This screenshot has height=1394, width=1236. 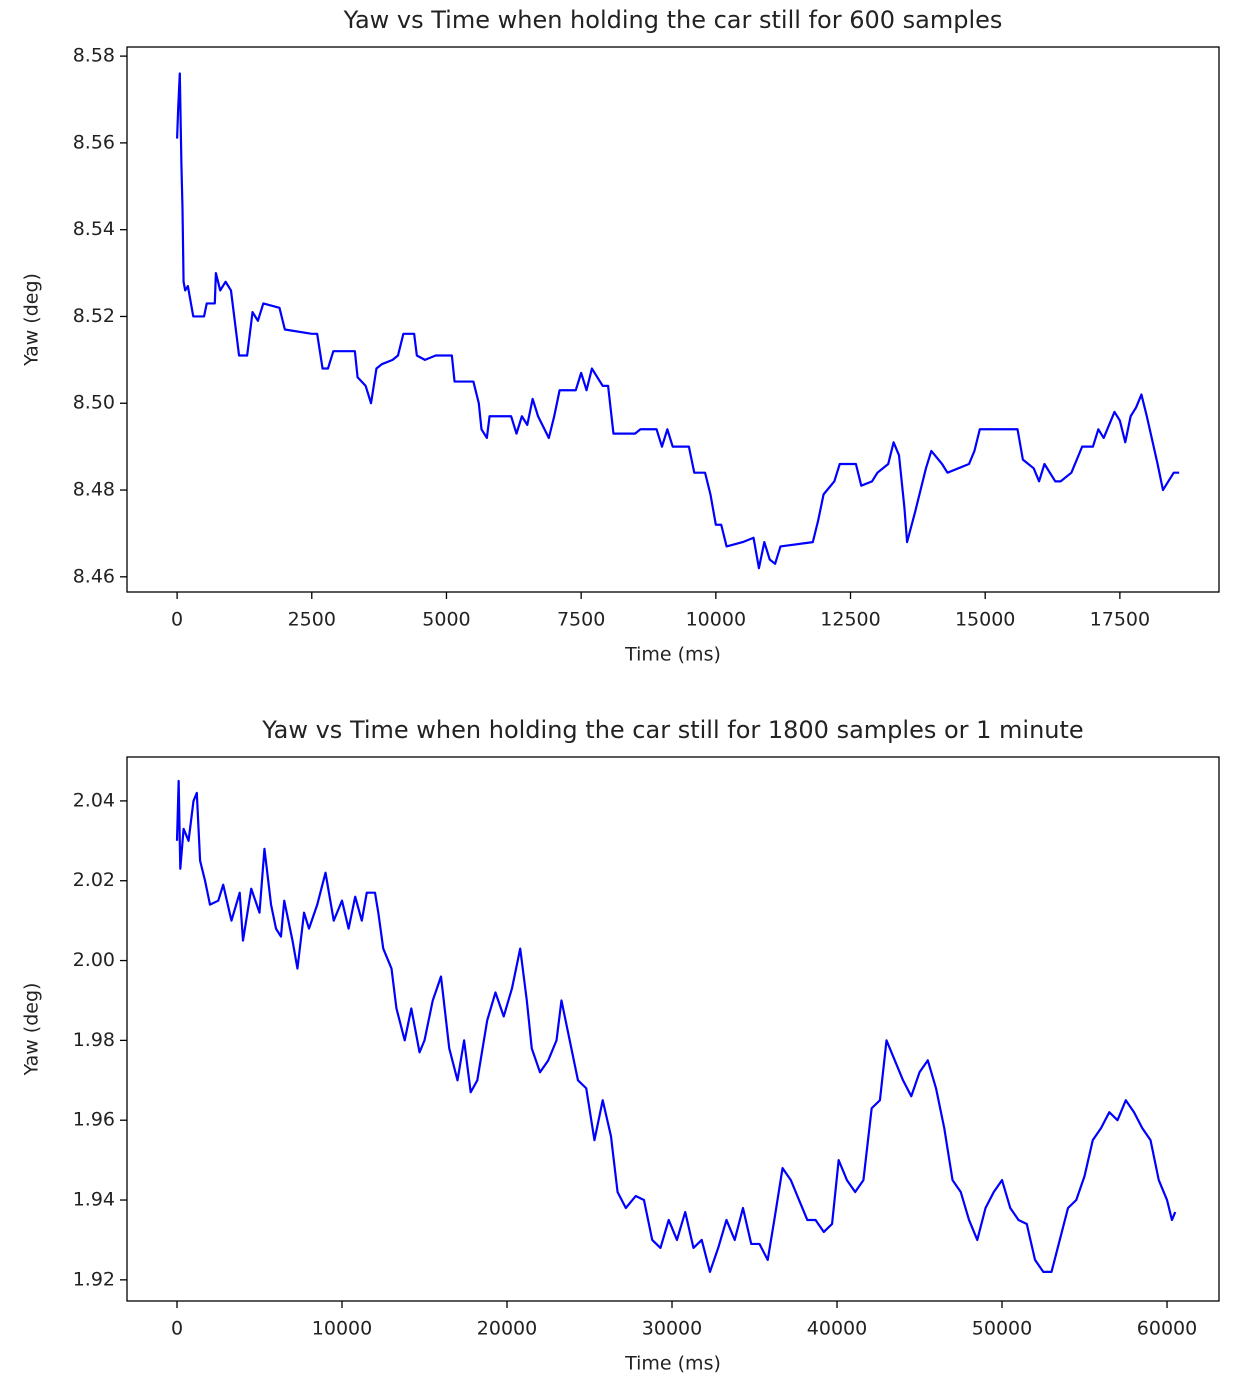 What do you see at coordinates (581, 620) in the screenshot?
I see `x-tick-label: 7500` at bounding box center [581, 620].